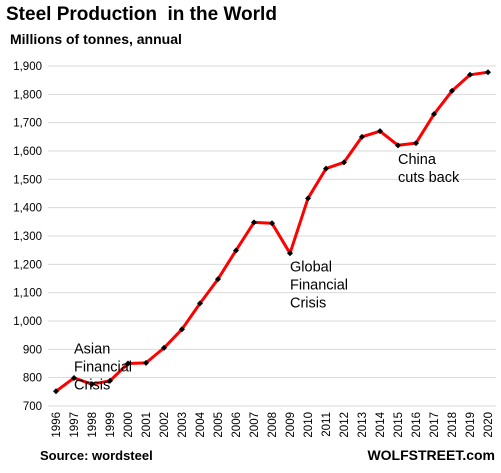 The image size is (501, 473). What do you see at coordinates (431, 455) in the screenshot?
I see `credit-label: WOLFSTREET.com` at bounding box center [431, 455].